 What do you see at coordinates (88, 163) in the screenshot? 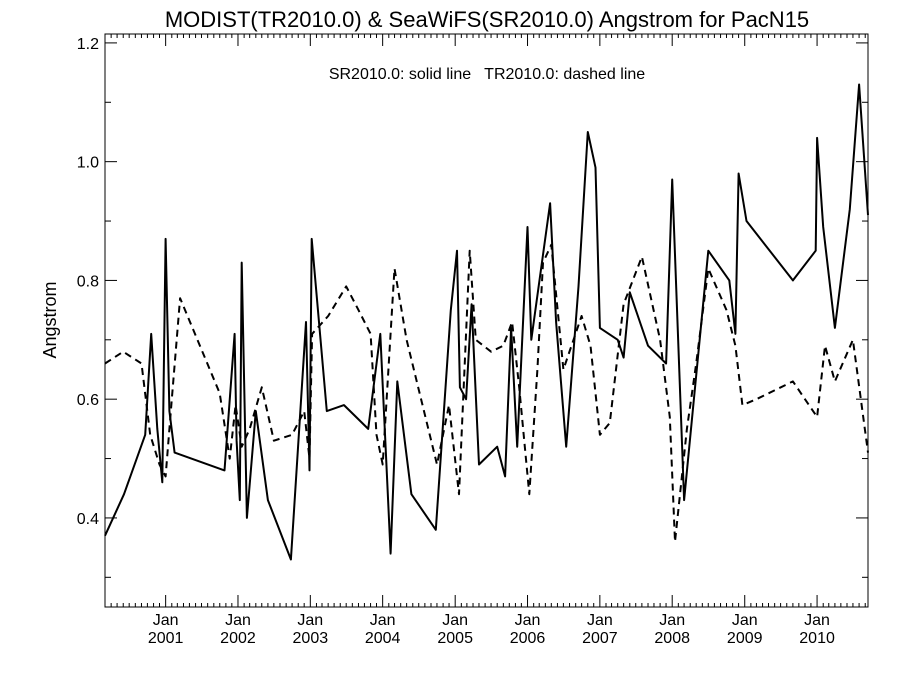
I see `y-tick-label: 1.0` at bounding box center [88, 163].